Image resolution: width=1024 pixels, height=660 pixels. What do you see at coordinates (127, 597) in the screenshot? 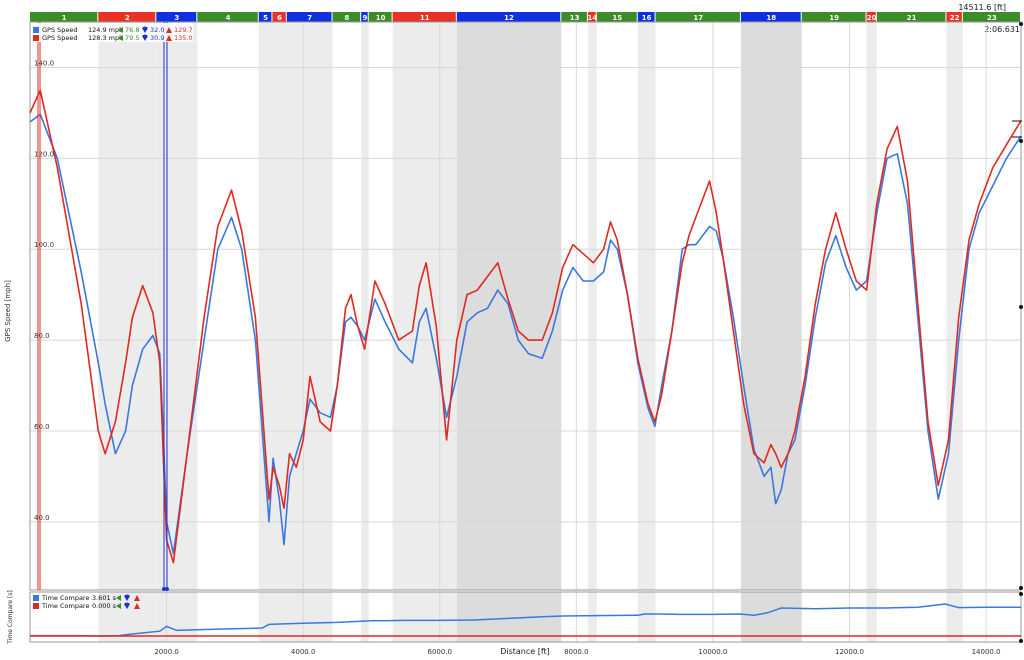
I see `min-heart-icon` at bounding box center [127, 597].